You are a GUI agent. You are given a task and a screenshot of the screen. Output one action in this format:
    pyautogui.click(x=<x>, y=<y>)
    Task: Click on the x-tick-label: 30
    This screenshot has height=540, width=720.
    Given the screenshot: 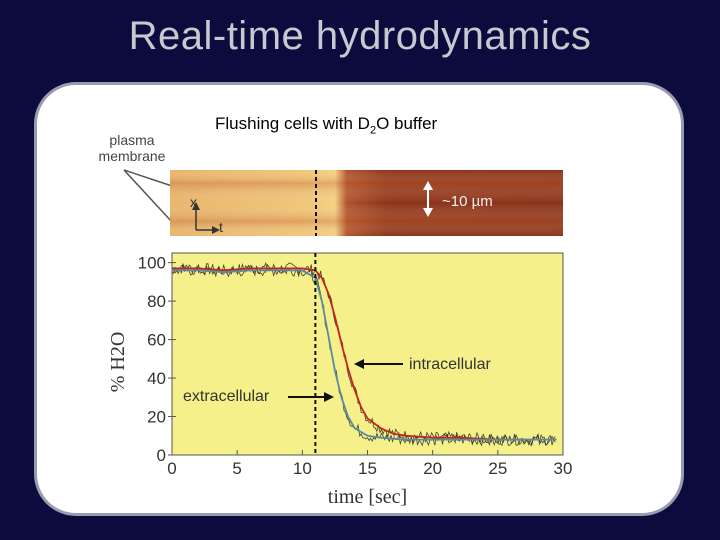 What is the action you would take?
    pyautogui.click(x=563, y=468)
    